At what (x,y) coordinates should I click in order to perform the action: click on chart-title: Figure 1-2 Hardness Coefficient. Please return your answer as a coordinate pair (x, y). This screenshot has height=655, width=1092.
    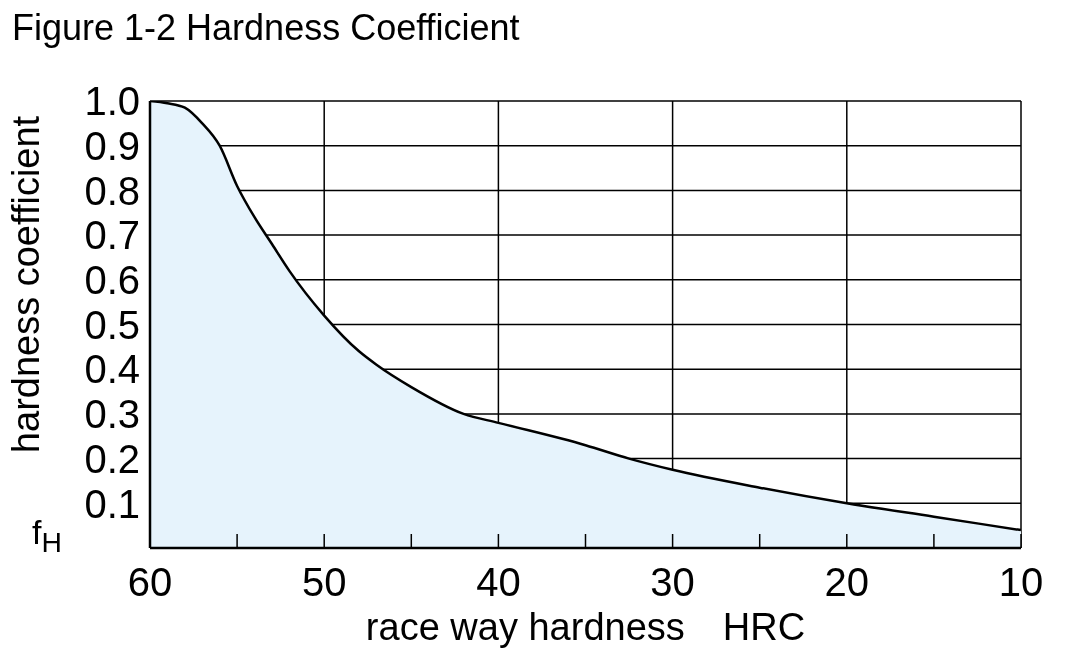
    Looking at the image, I should click on (266, 28).